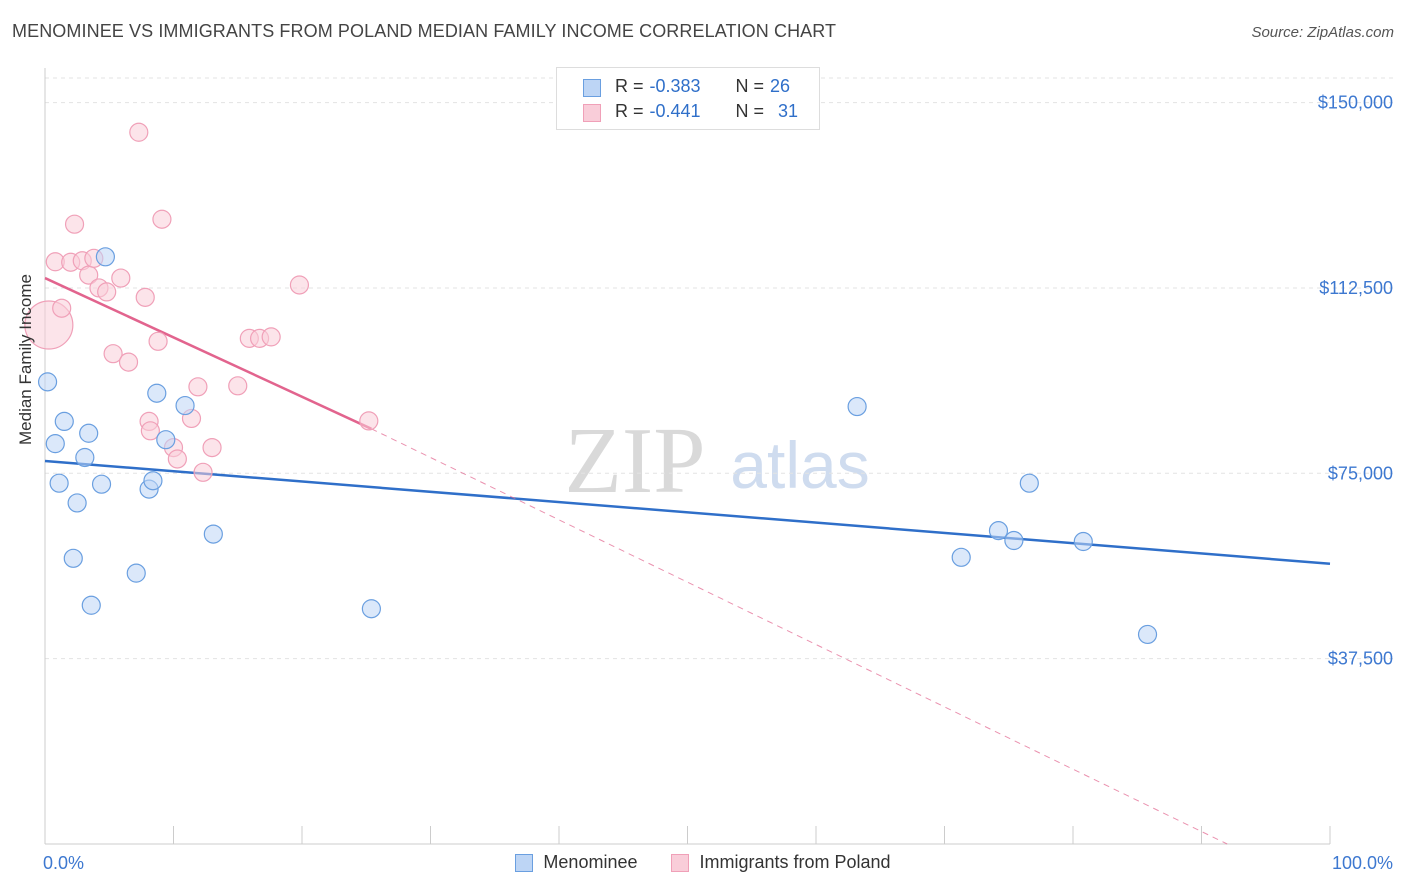  What do you see at coordinates (592, 113) in the screenshot?
I see `poland-swatch` at bounding box center [592, 113].